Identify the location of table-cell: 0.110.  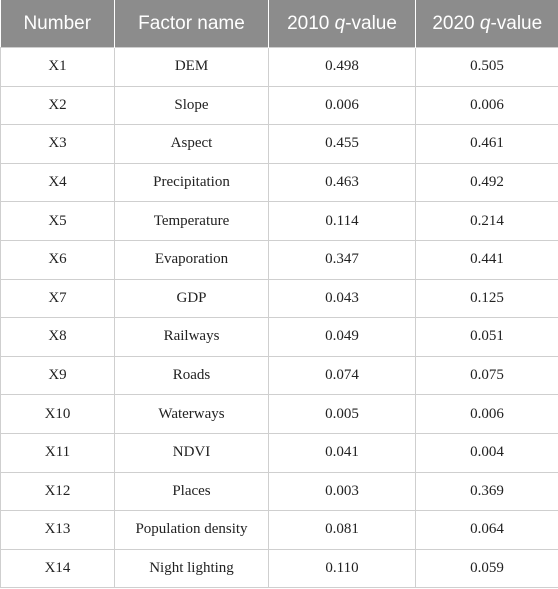
(342, 568).